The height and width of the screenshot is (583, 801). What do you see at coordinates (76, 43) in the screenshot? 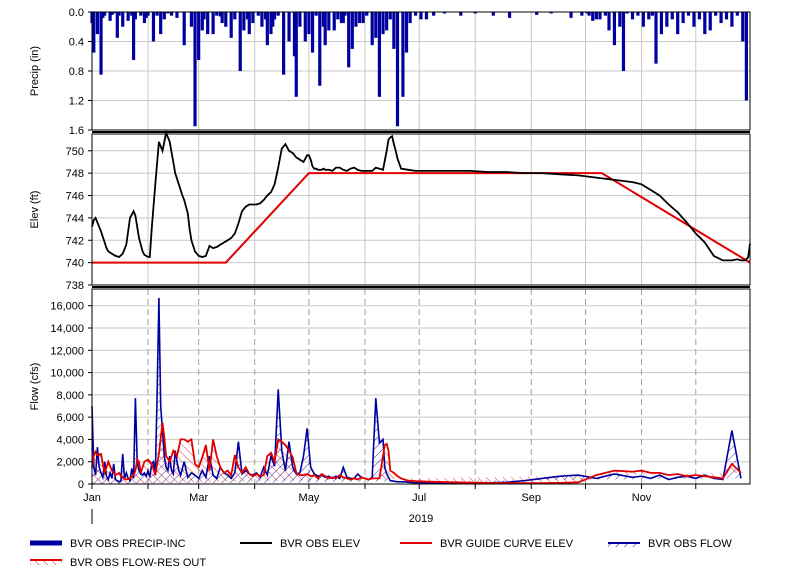
I see `precip-tick-label: 0.4` at bounding box center [76, 43].